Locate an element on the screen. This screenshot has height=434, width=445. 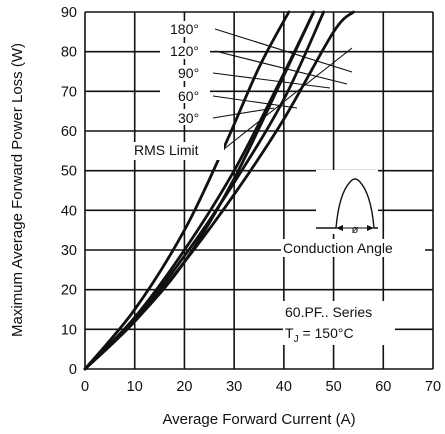
series-label: 60.PF.. Series is located at coordinates (328, 312).